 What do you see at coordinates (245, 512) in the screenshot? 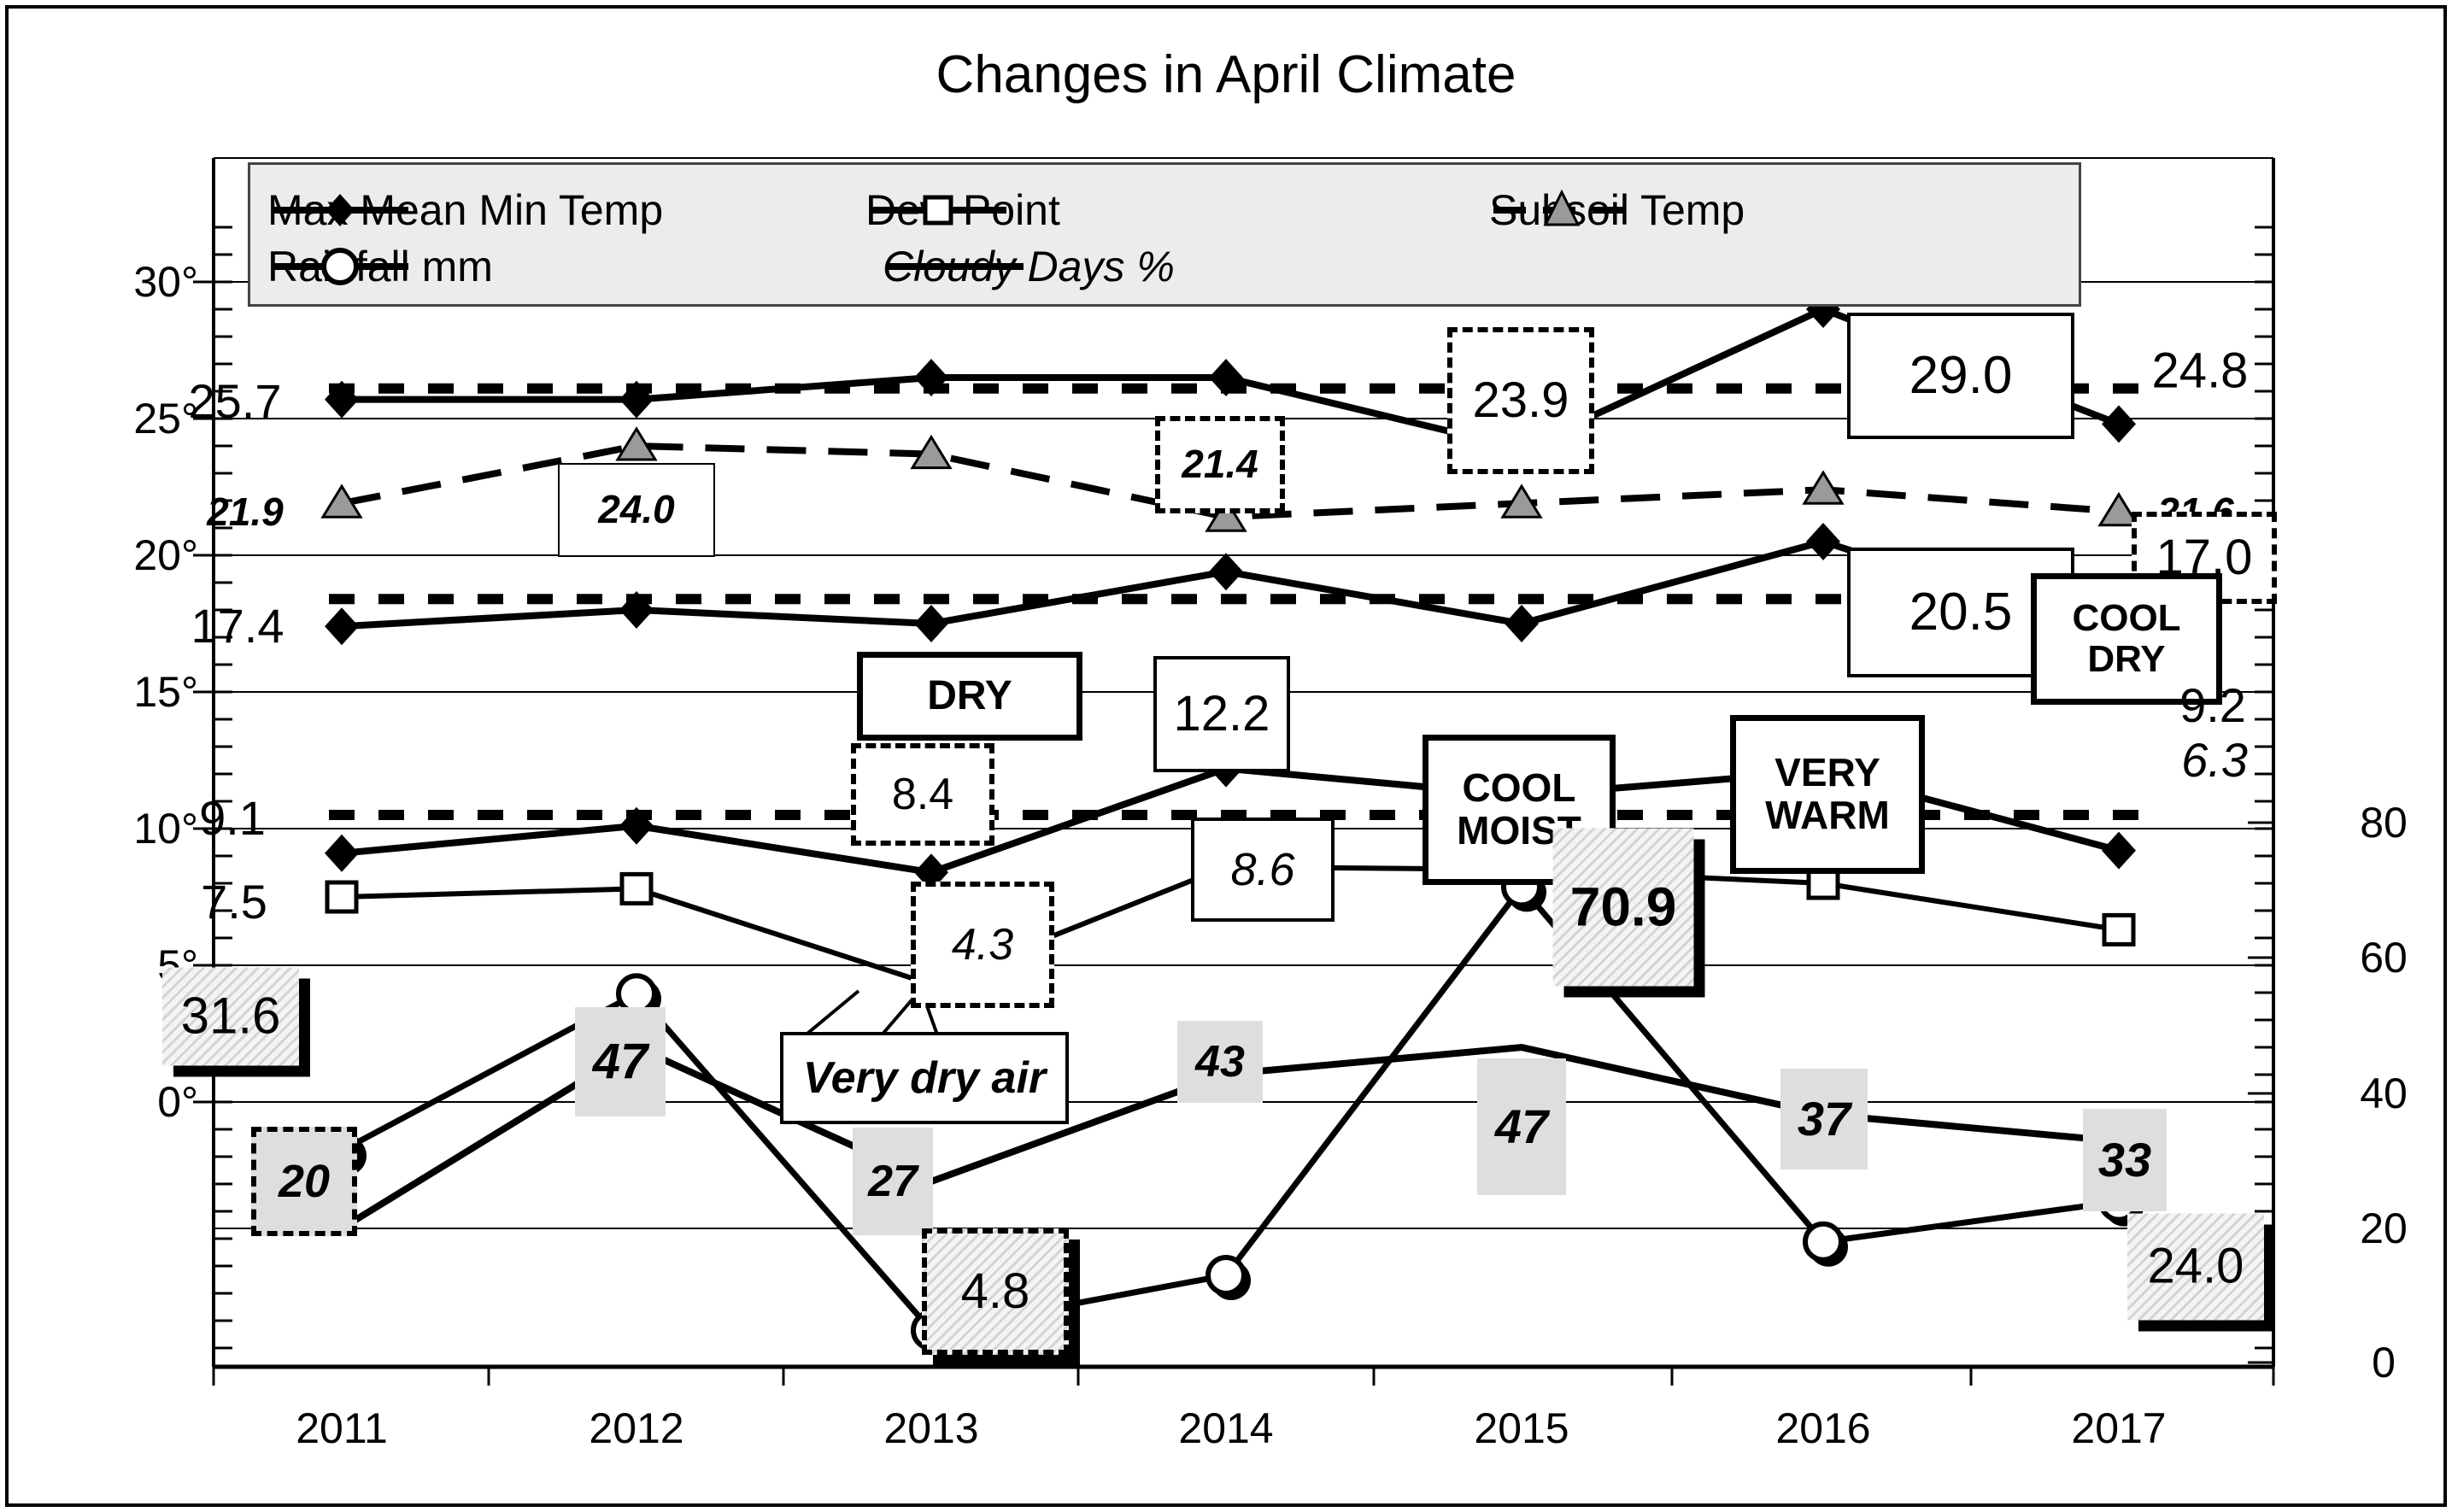
I see `annotation-21.9: 21.9` at bounding box center [245, 512].